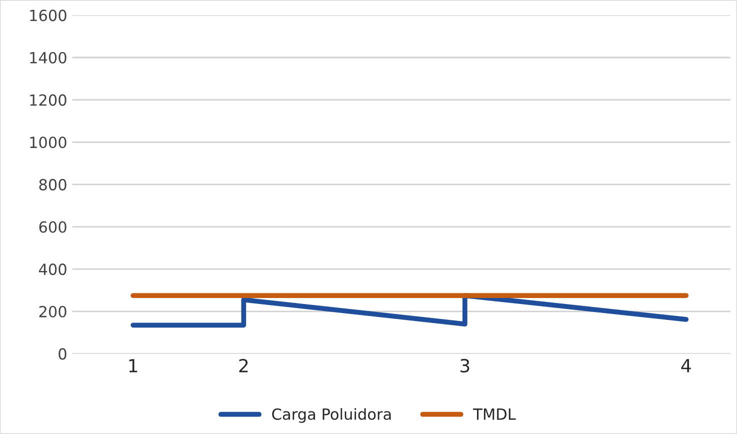 This screenshot has width=737, height=434. I want to click on y-tick-label: 1200, so click(48, 100).